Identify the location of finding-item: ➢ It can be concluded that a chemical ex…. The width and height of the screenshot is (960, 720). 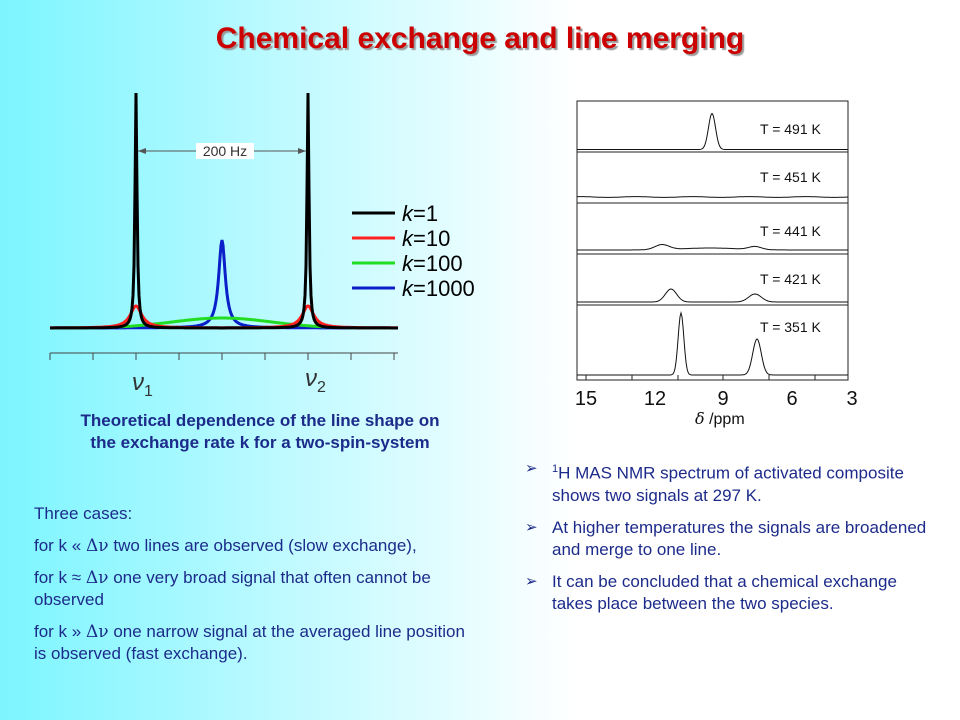
(711, 592).